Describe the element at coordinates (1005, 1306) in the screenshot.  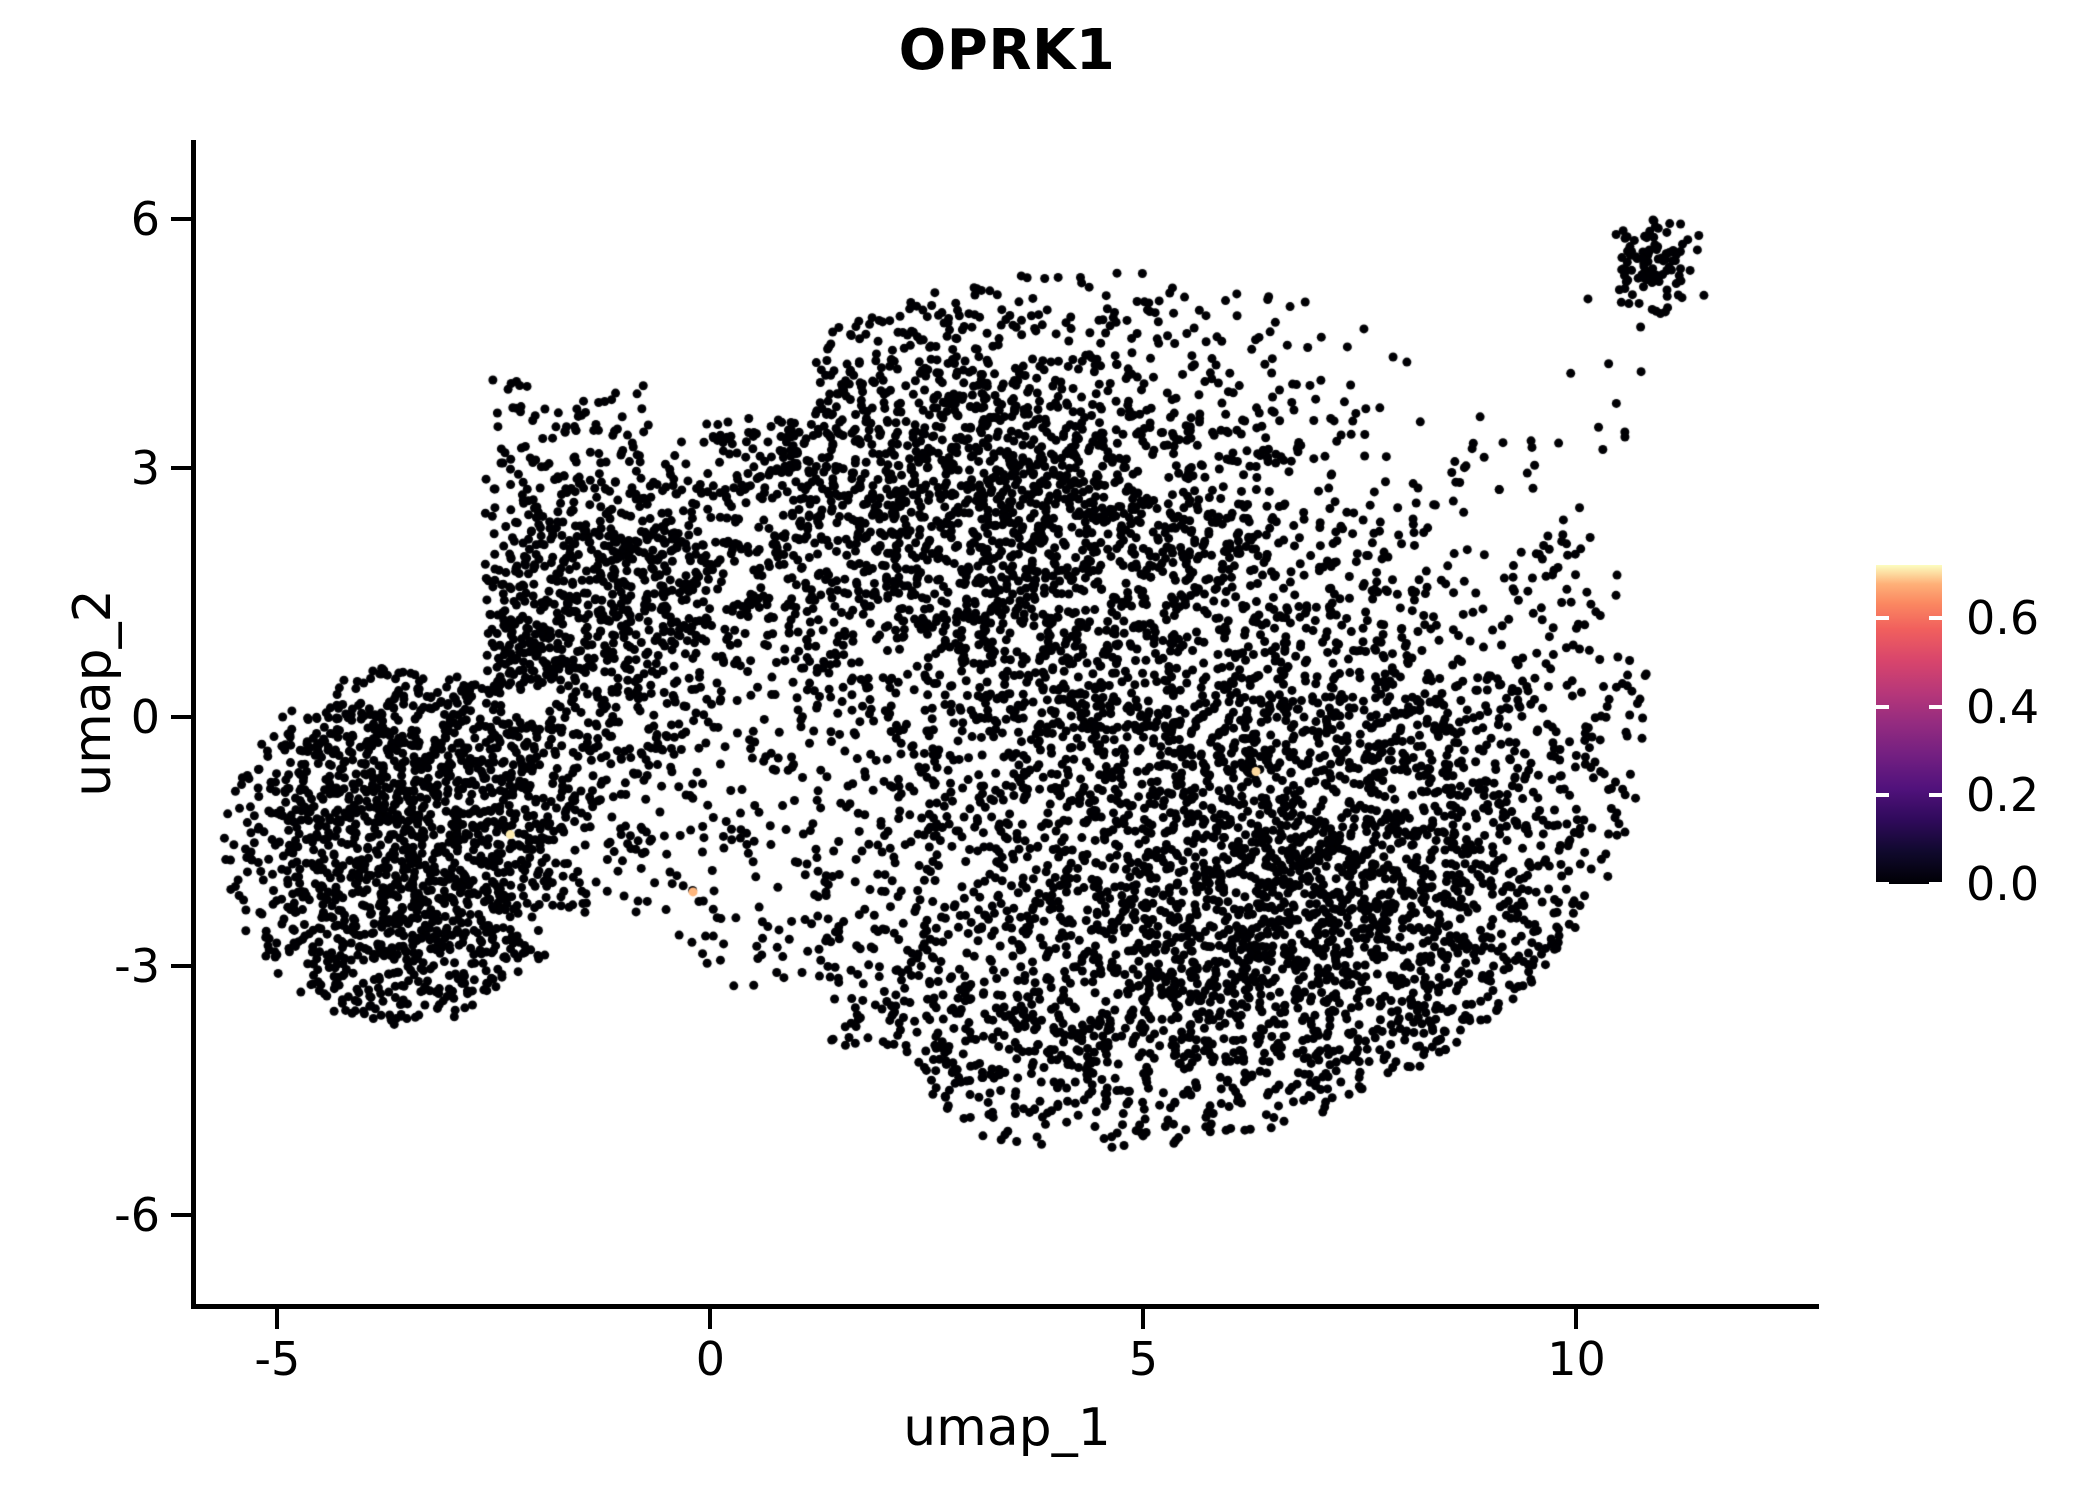
I see `x-axis-spine` at that location.